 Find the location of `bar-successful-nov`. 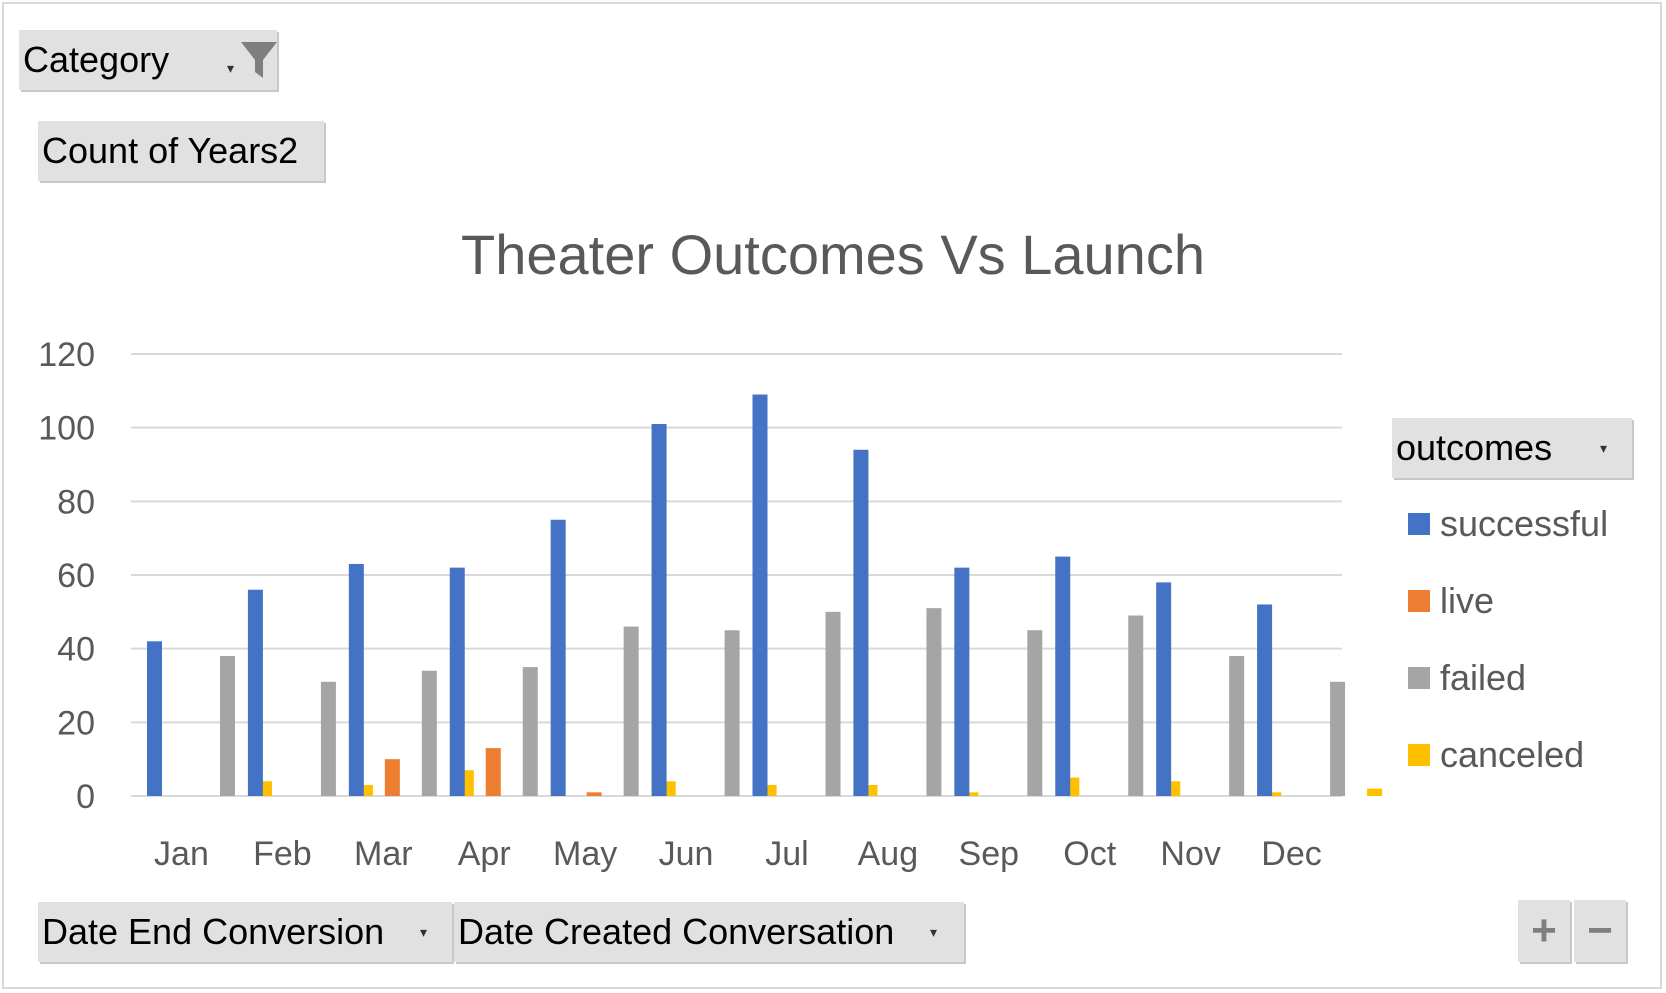

bar-successful-nov is located at coordinates (1164, 689).